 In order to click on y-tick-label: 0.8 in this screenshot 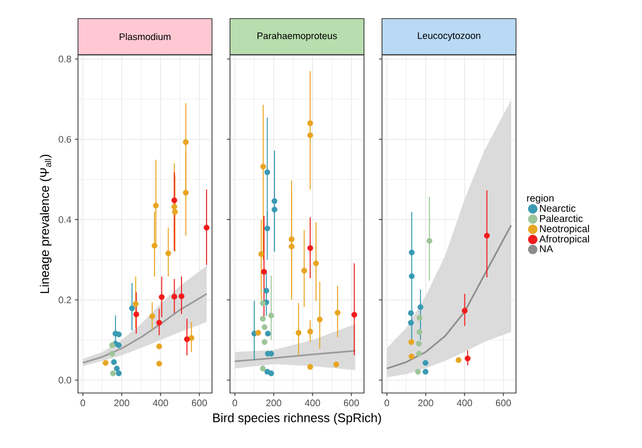, I will do `click(65, 59)`.